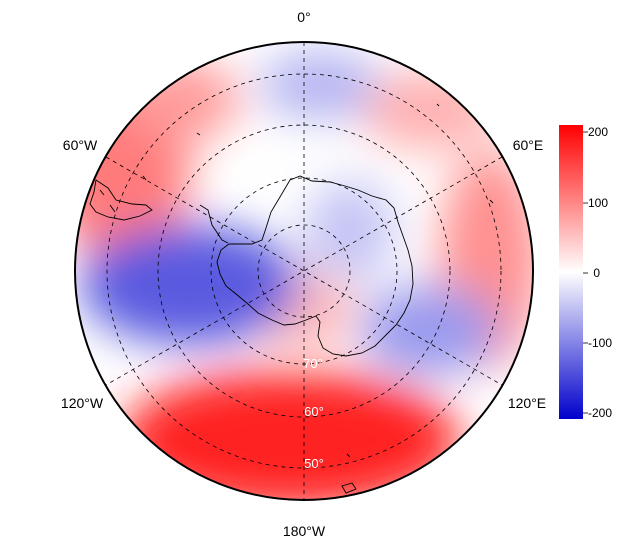 Image resolution: width=625 pixels, height=552 pixels. I want to click on lon-label-0: 0°, so click(303, 17).